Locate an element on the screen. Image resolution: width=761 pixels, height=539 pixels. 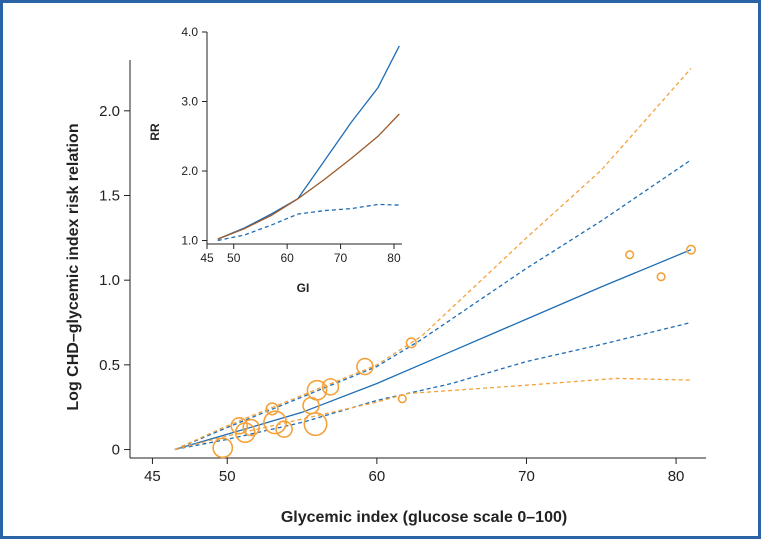
inset-axes: 45 50 60 70 80 1.0 2.0 3.0 4.0 is located at coordinates (291, 145).